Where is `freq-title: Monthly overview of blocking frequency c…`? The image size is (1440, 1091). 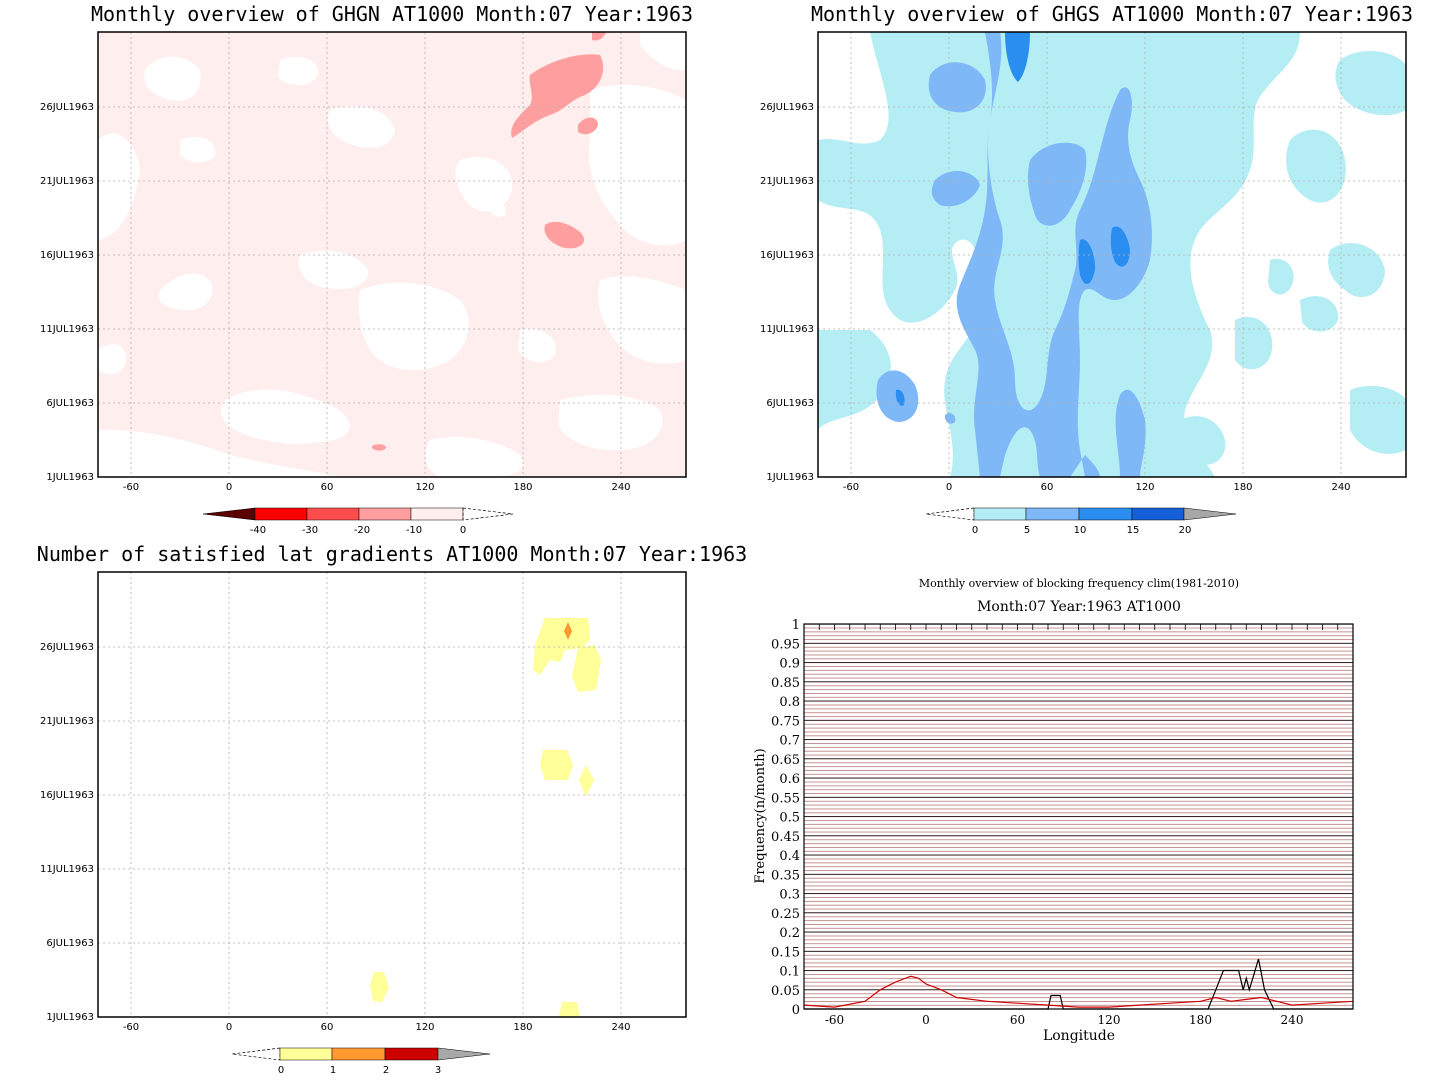 freq-title: Monthly overview of blocking frequency c… is located at coordinates (1079, 583).